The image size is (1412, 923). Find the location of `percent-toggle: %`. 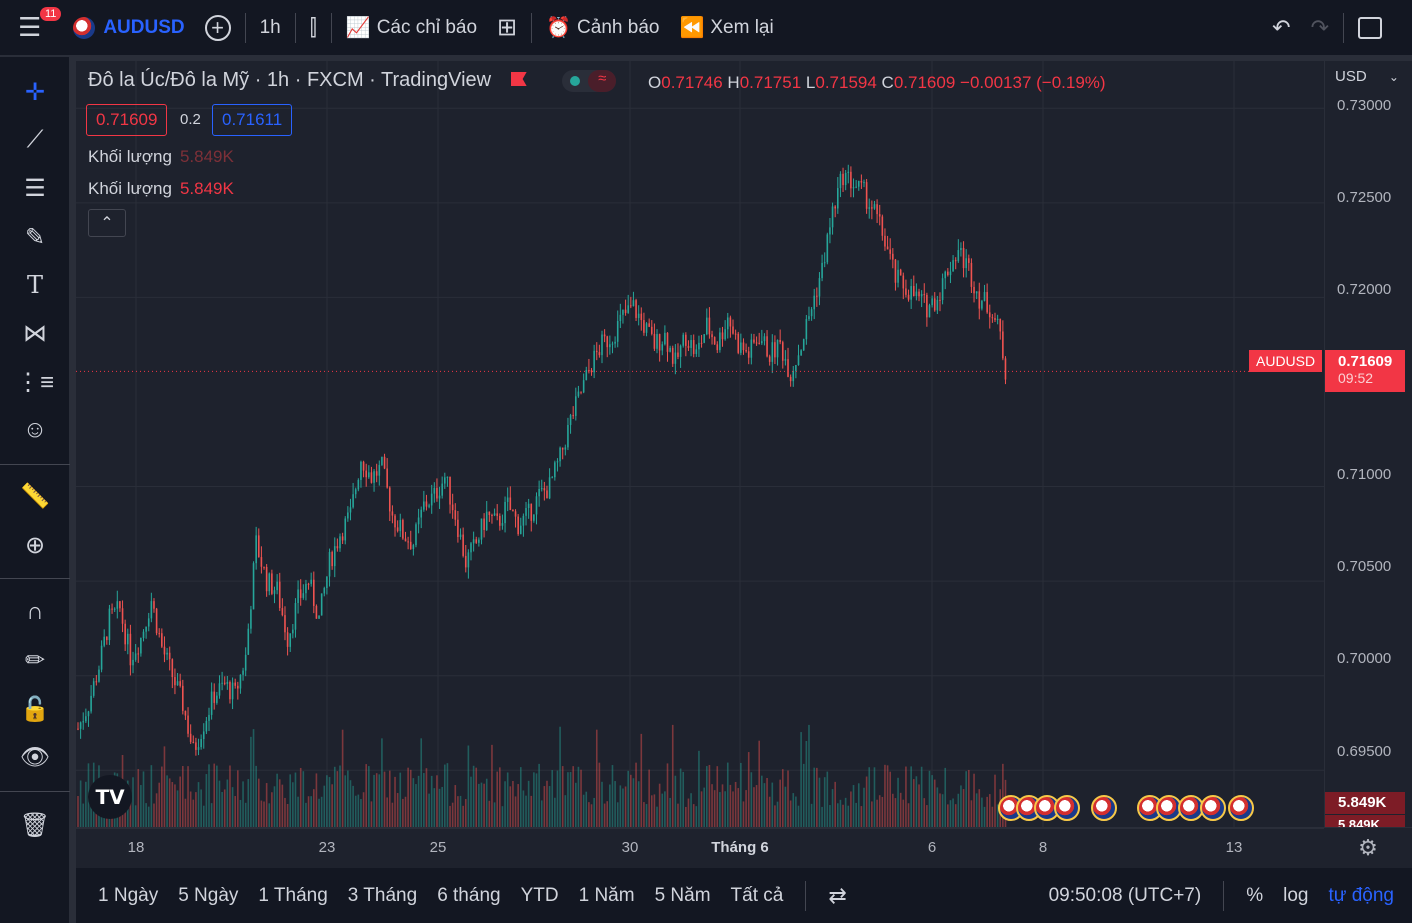

percent-toggle: % is located at coordinates (1255, 895).